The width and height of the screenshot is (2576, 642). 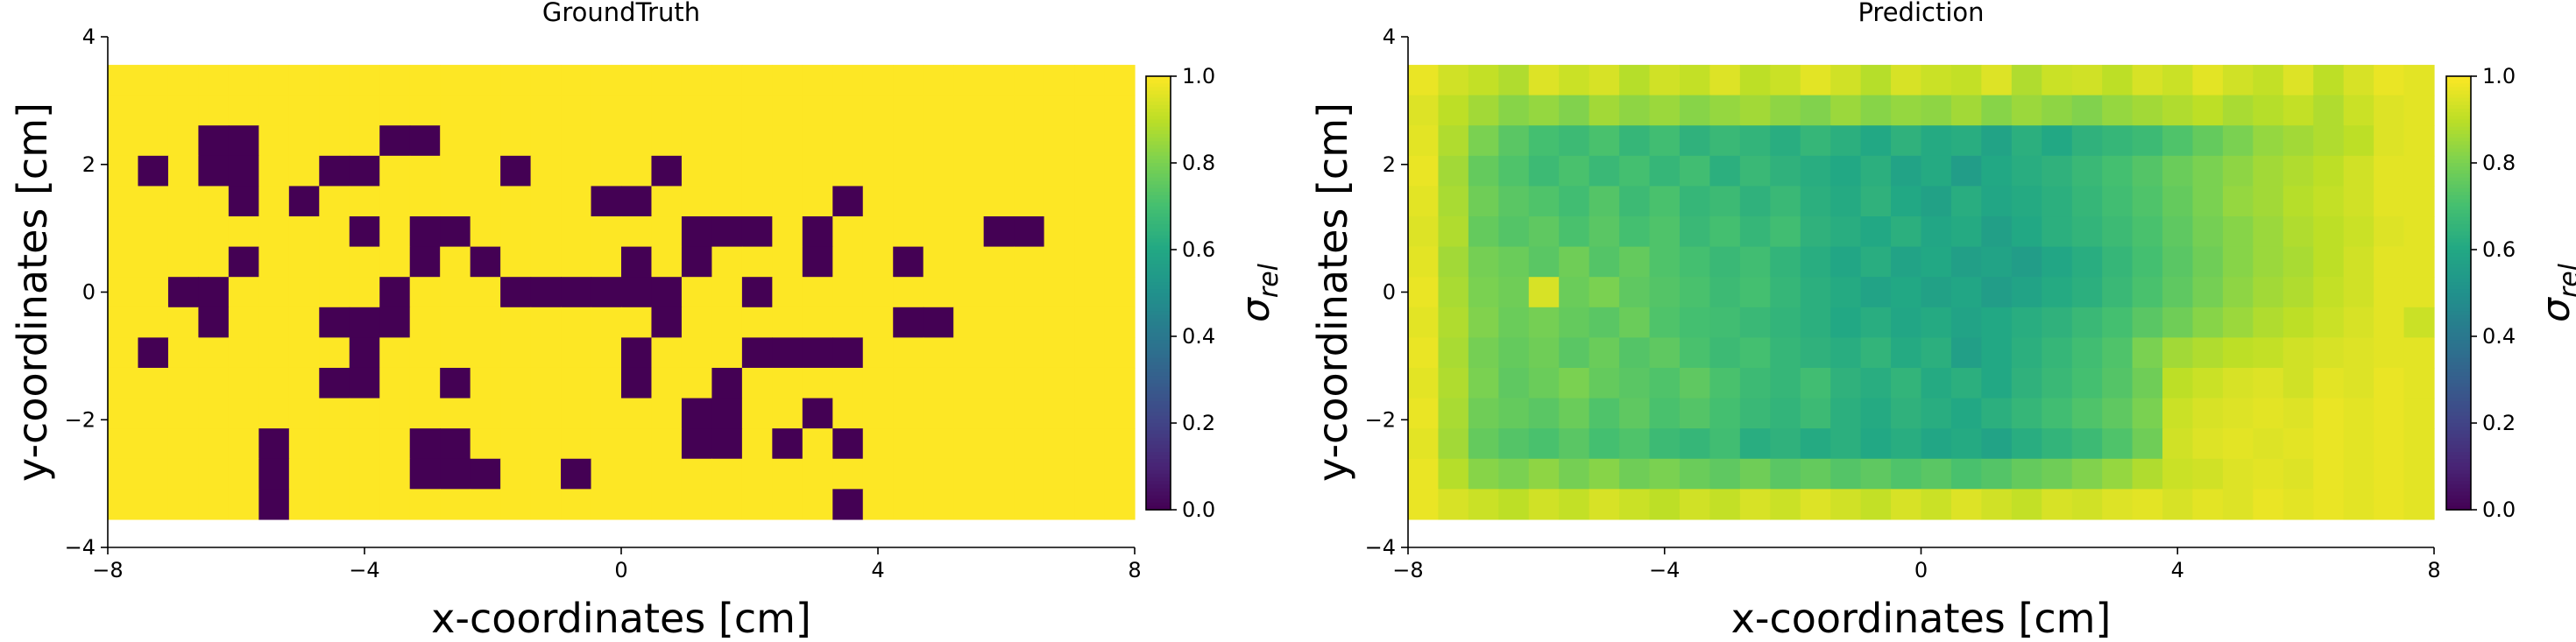 I want to click on x-tick-label: 4, so click(x=877, y=570).